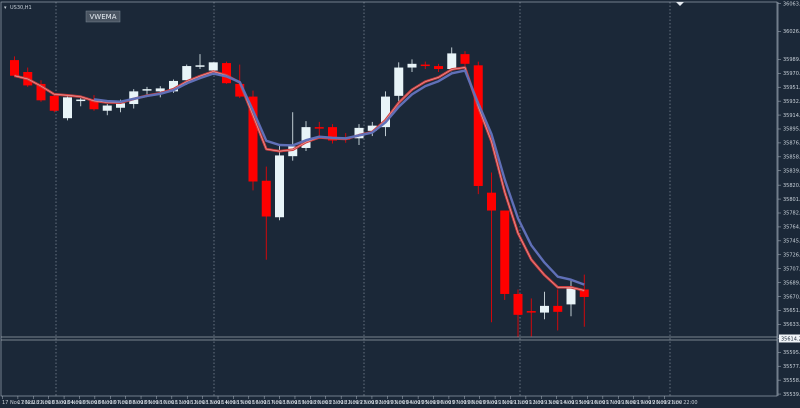 This screenshot has width=800, height=408. Describe the element at coordinates (127, 403) in the screenshot. I see `x-tick-label: 18 Nov 08:00` at that location.